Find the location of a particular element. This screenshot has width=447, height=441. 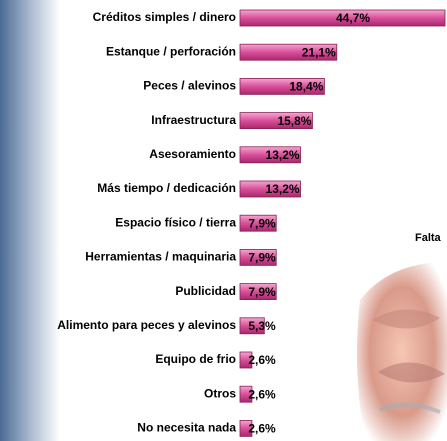

category-label: Peces / alevinos is located at coordinates (189, 86).